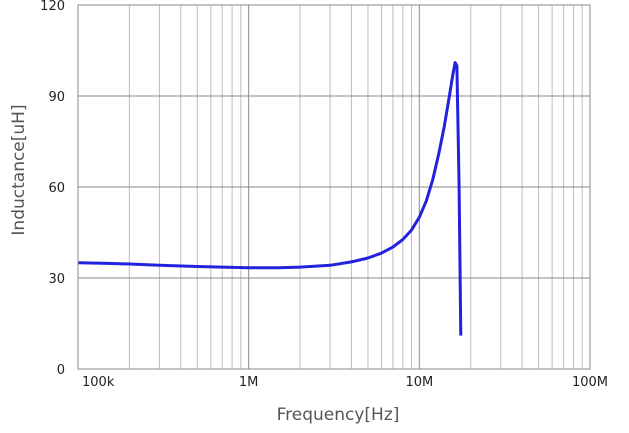  Describe the element at coordinates (56, 188) in the screenshot. I see `y-tick-label: 60` at that location.